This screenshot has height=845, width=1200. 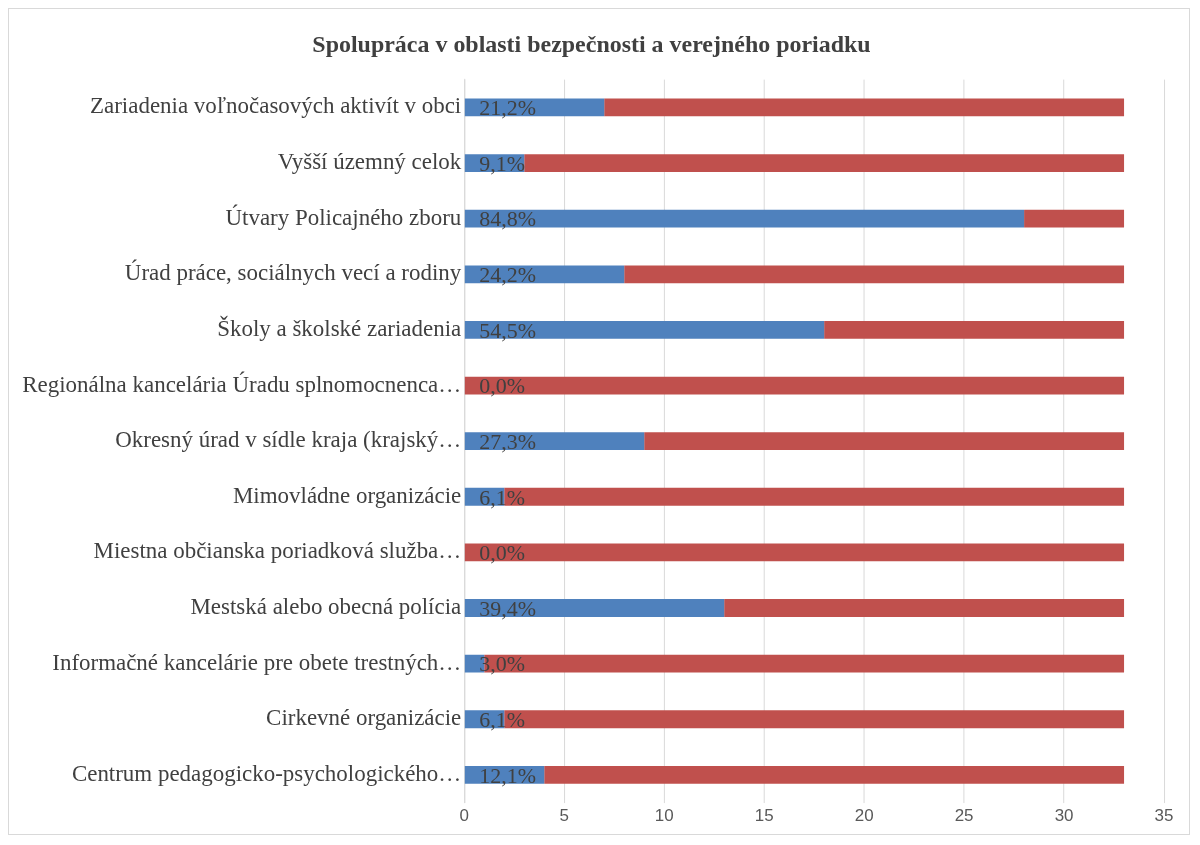 What do you see at coordinates (507, 275) in the screenshot?
I see `annotation: 24,2%` at bounding box center [507, 275].